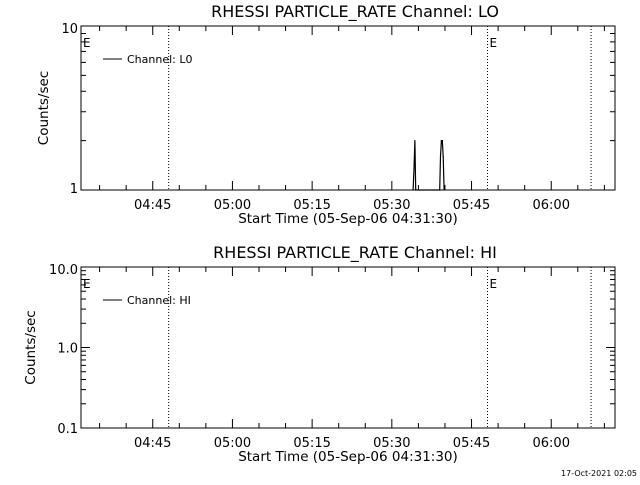  What do you see at coordinates (31, 347) in the screenshot?
I see `hi-y-axis-label: Counts/sec` at bounding box center [31, 347].